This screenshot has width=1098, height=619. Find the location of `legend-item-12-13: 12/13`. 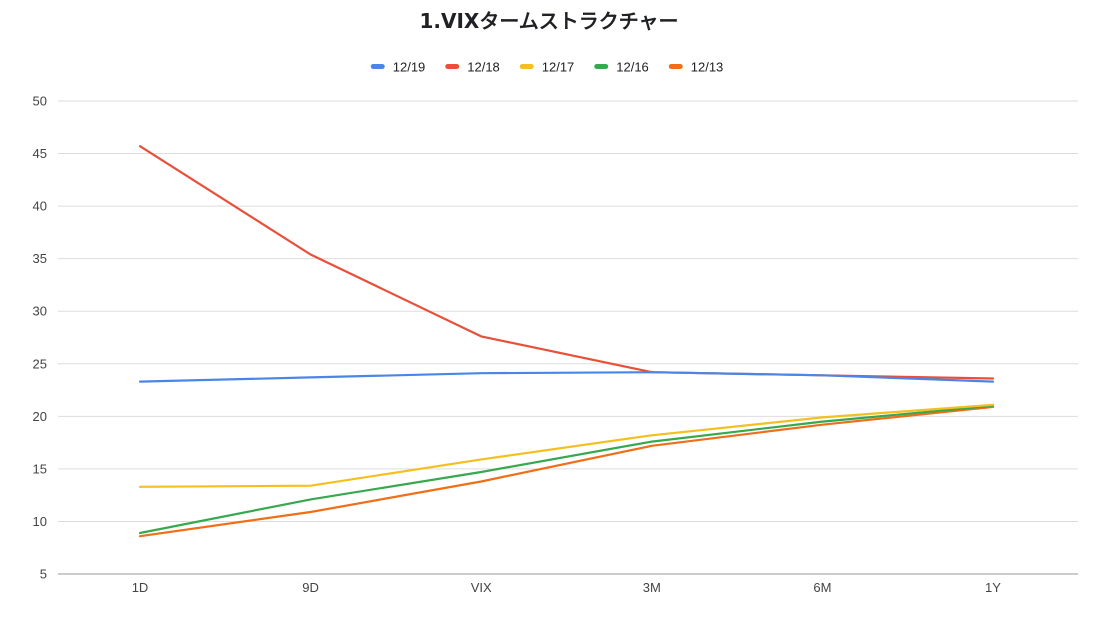

legend-item-12-13: 12/13 is located at coordinates (696, 67).